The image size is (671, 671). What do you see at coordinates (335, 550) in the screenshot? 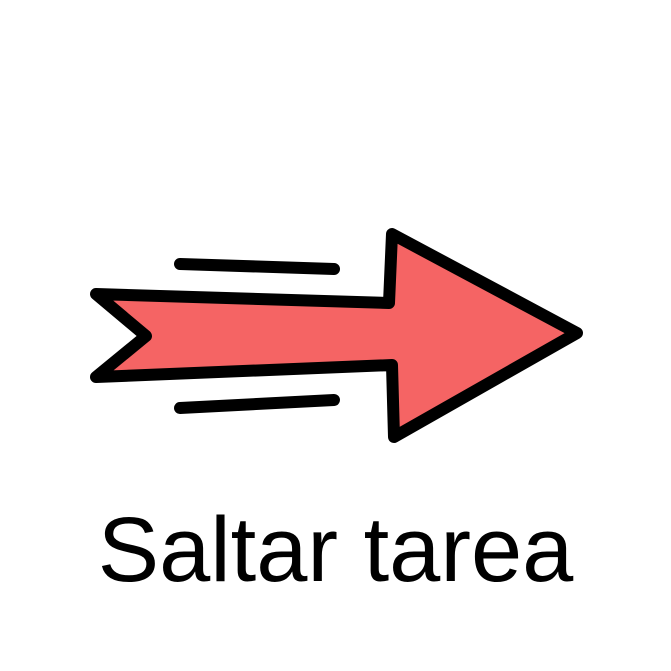
I see `caption-label: Saltar tarea` at bounding box center [335, 550].